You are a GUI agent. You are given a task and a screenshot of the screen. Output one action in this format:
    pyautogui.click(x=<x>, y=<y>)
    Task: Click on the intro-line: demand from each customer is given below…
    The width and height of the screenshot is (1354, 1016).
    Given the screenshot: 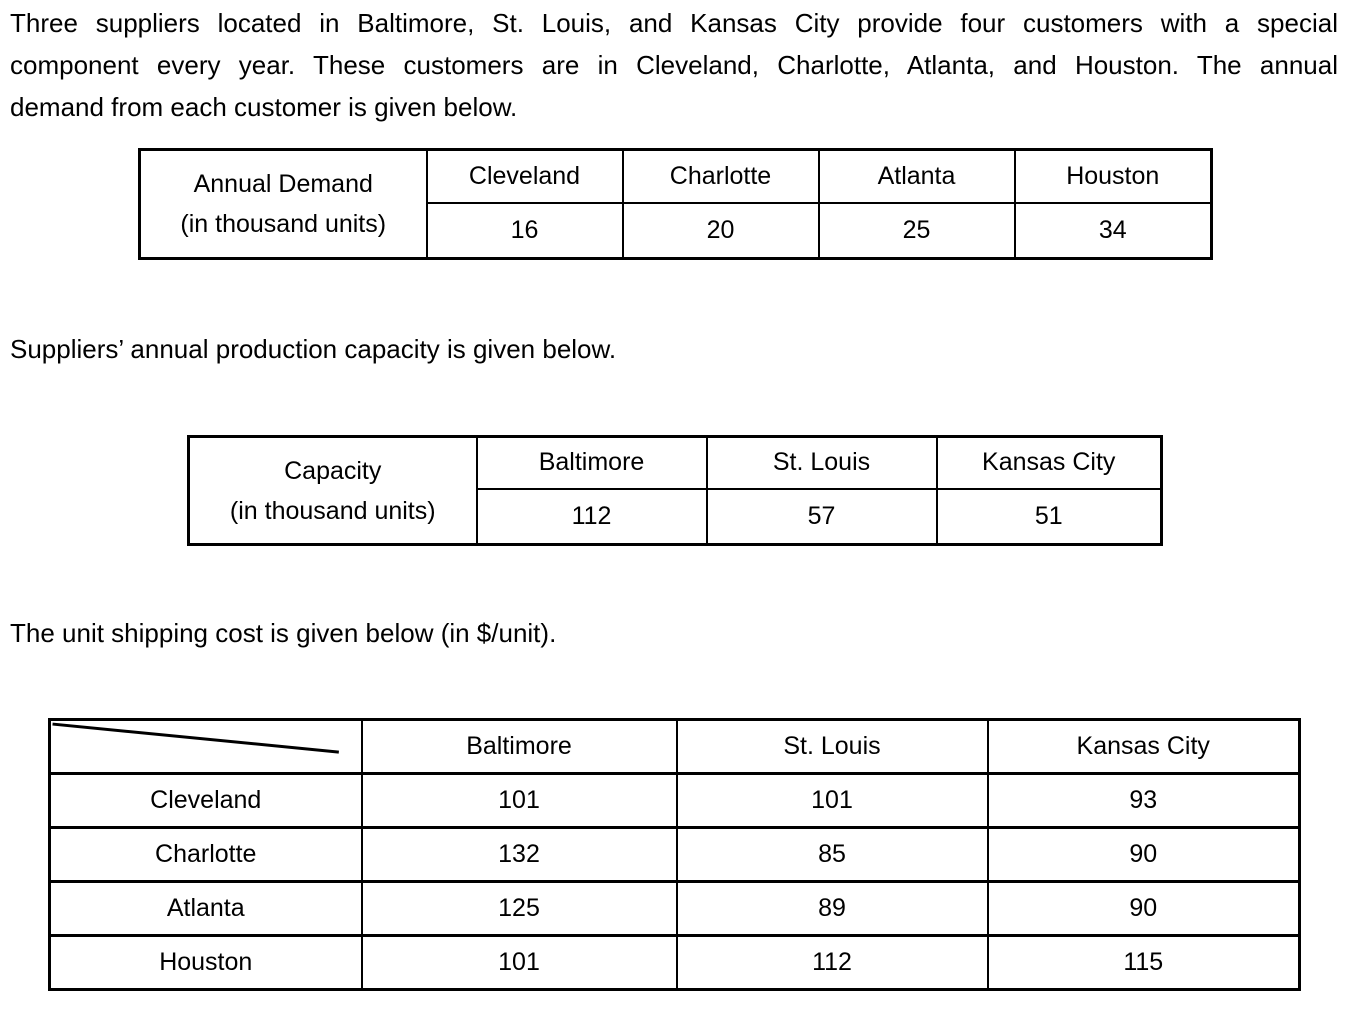 What is the action you would take?
    pyautogui.click(x=264, y=107)
    